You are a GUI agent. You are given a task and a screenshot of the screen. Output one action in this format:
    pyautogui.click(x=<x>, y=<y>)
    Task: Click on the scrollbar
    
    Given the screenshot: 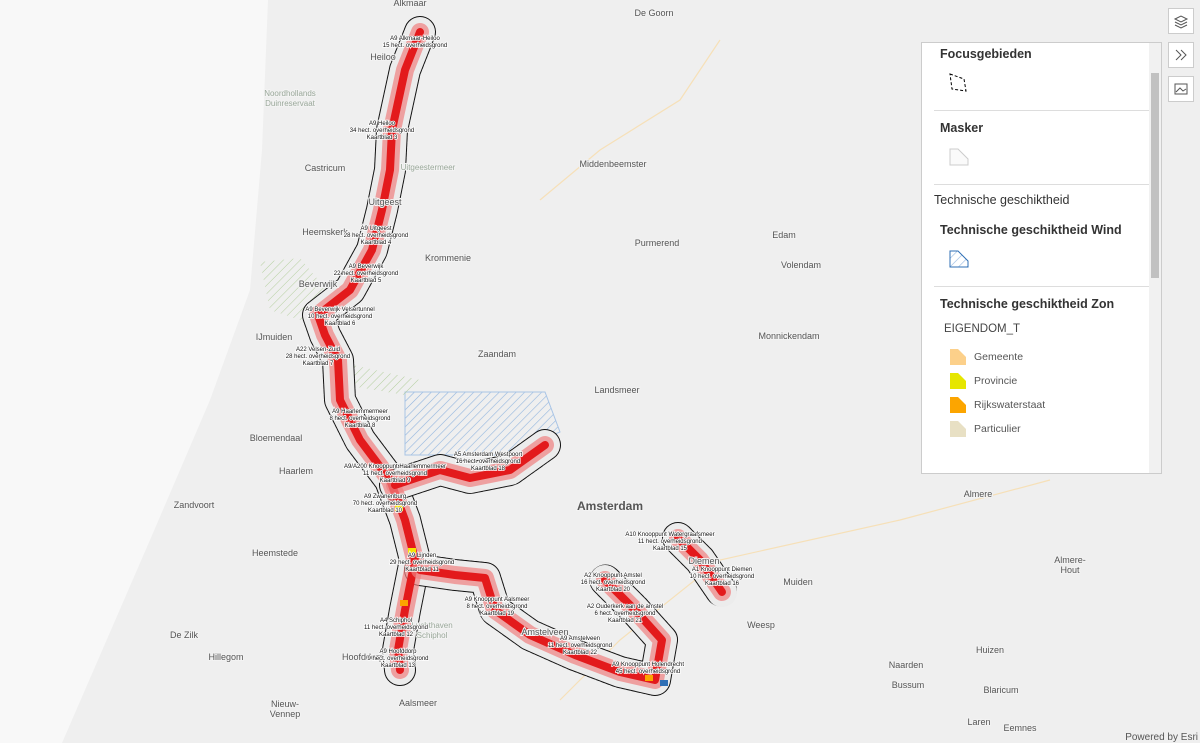 What is the action you would take?
    pyautogui.click(x=1155, y=258)
    